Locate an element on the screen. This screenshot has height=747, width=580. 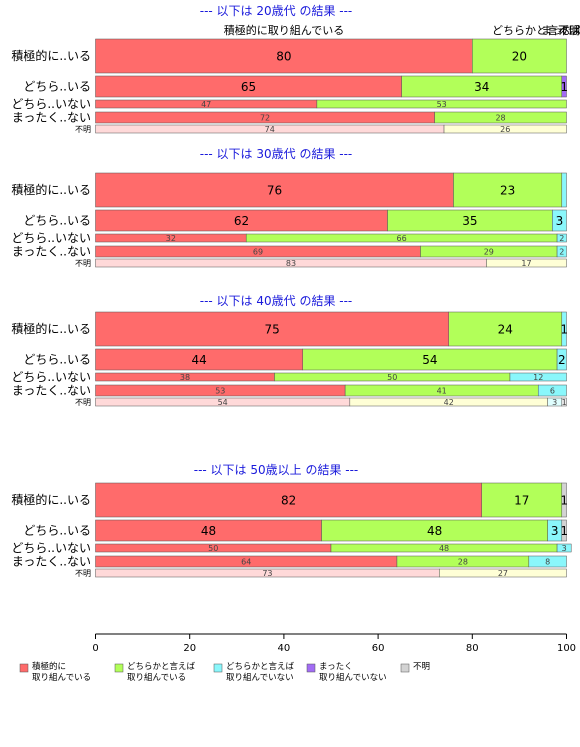
legend-label: どちらかと言えば取り組んでいない is located at coordinates (260, 672).